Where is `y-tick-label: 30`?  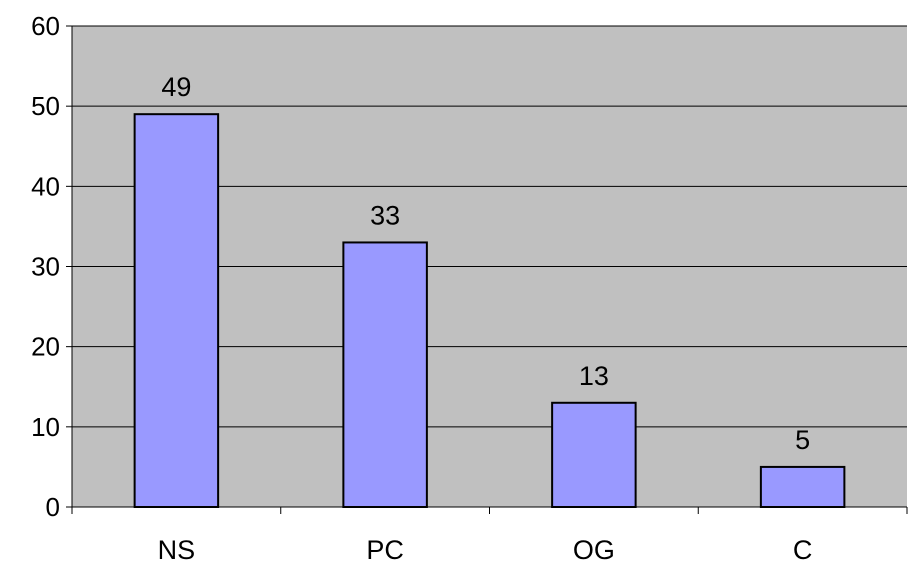
y-tick-label: 30 is located at coordinates (45, 267).